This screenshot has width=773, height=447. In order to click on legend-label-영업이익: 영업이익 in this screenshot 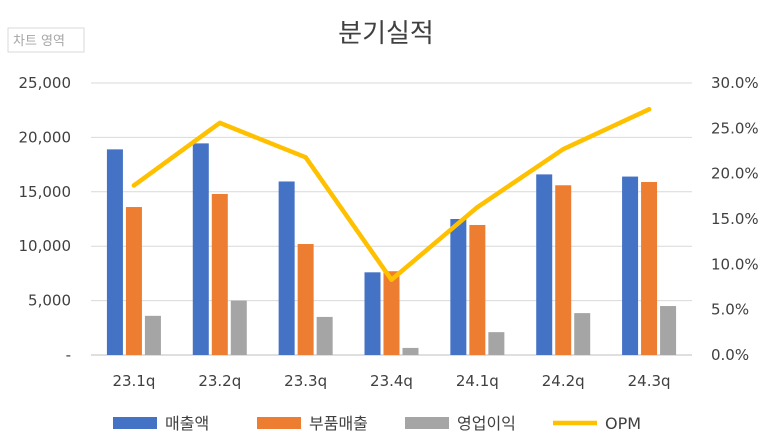, I will do `click(486, 423)`.